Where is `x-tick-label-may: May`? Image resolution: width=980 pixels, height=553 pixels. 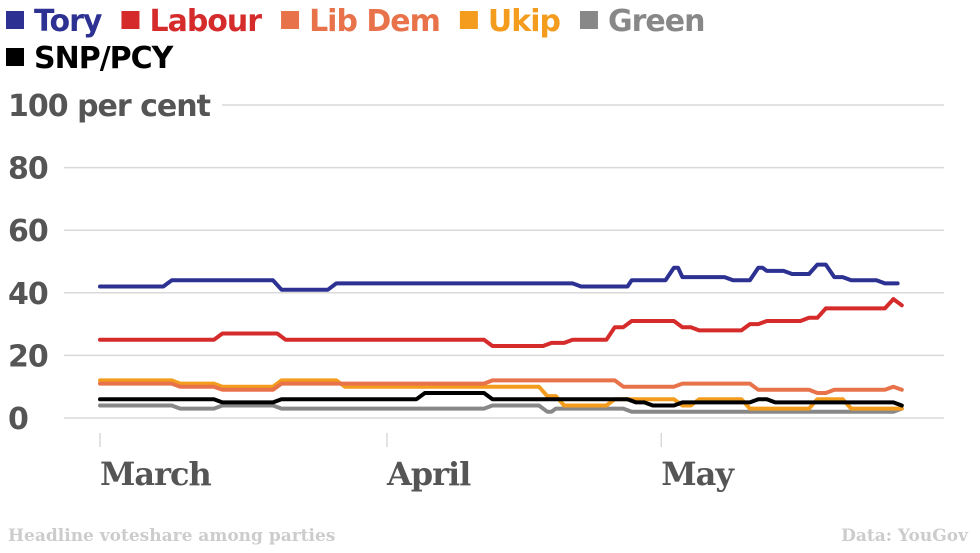 x-tick-label-may: May is located at coordinates (698, 474).